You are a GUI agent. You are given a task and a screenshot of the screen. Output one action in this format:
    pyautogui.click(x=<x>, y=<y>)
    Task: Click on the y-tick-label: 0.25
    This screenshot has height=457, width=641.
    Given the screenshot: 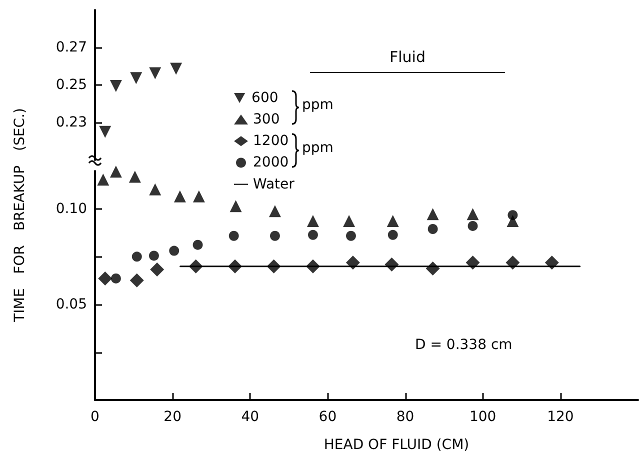 What is the action you would take?
    pyautogui.click(x=71, y=85)
    